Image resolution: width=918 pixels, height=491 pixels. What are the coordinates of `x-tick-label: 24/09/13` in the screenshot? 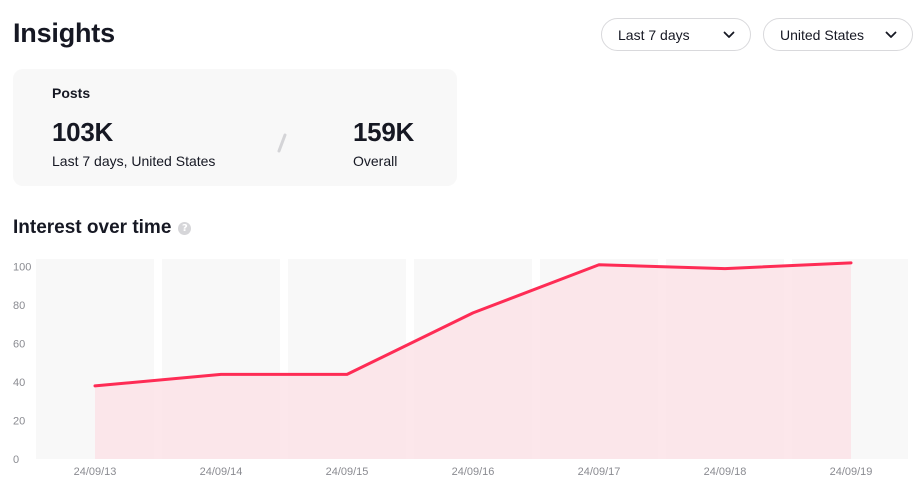 It's located at (95, 472).